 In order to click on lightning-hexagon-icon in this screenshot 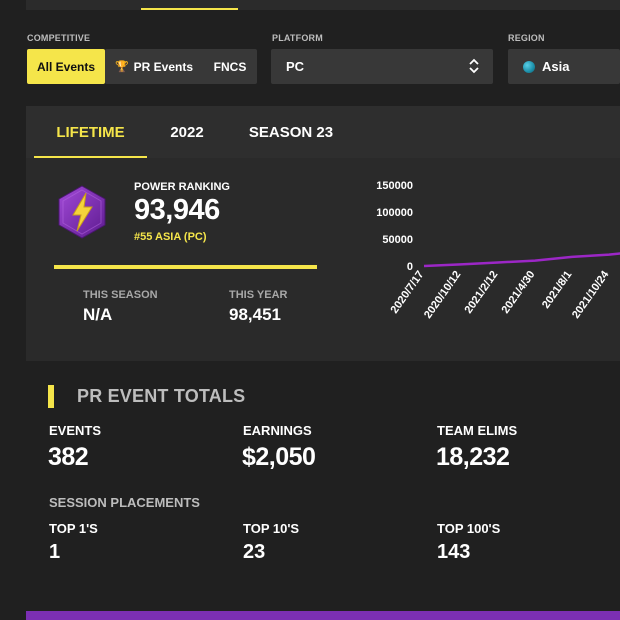, I will do `click(82, 212)`.